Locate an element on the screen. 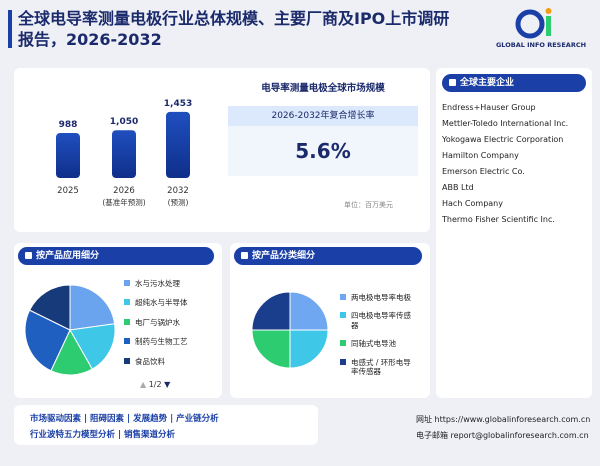  company: ABB Ltd is located at coordinates (458, 187).